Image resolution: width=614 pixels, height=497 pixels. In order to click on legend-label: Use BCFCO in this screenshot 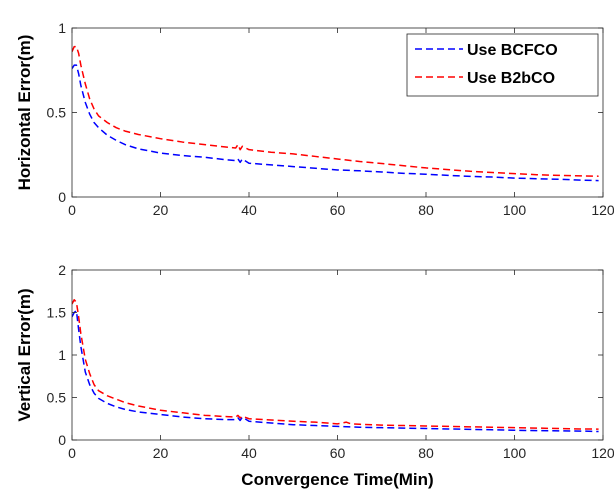, I will do `click(512, 50)`.